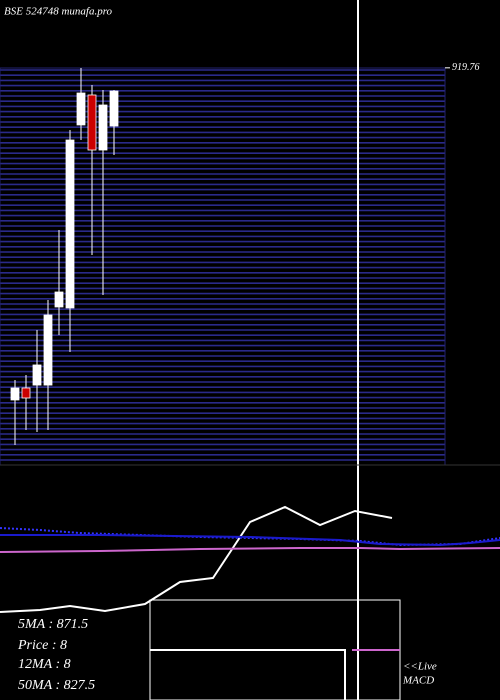 Image resolution: width=500 pixels, height=700 pixels. What do you see at coordinates (418, 681) in the screenshot?
I see `macd-label: MACD` at bounding box center [418, 681].